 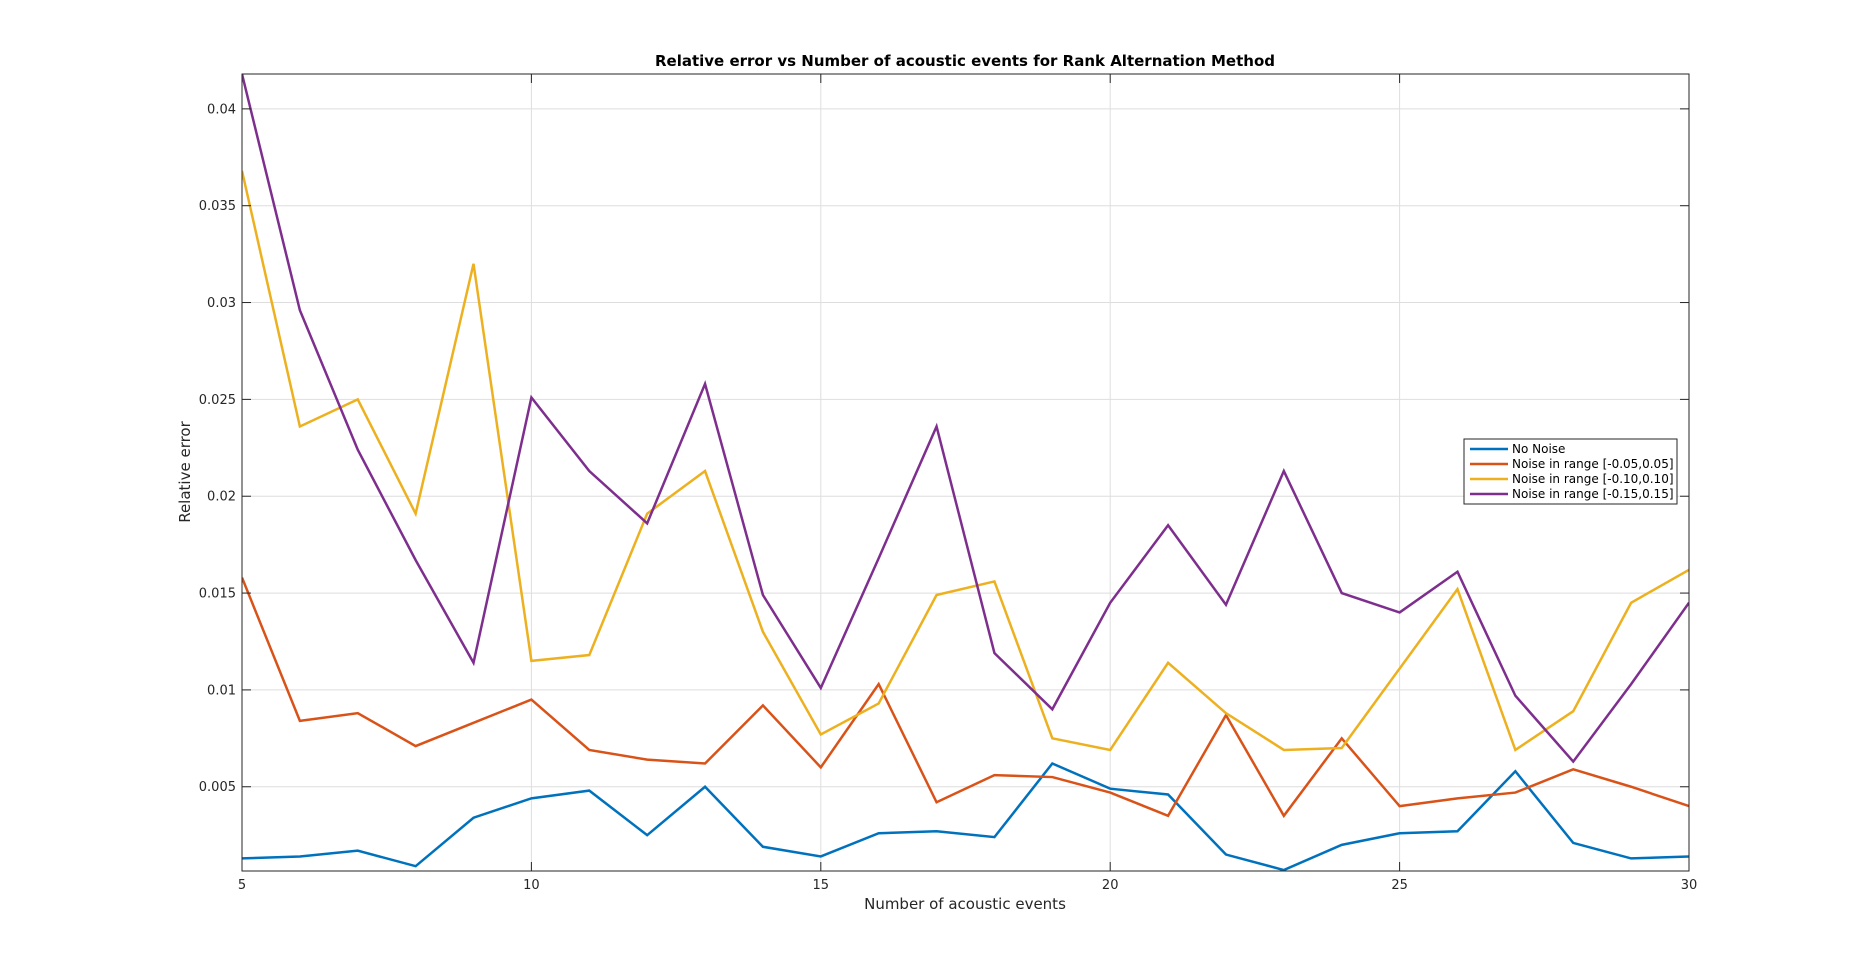 What do you see at coordinates (531, 885) in the screenshot?
I see `x-tick-label: 10` at bounding box center [531, 885].